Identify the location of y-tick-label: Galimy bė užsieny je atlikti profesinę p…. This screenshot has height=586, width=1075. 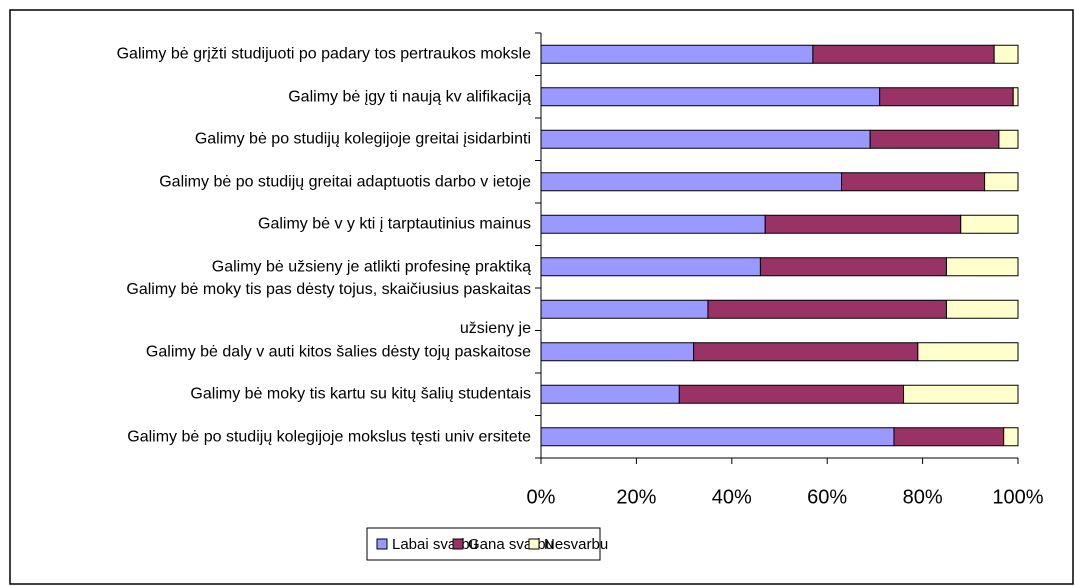
(371, 267).